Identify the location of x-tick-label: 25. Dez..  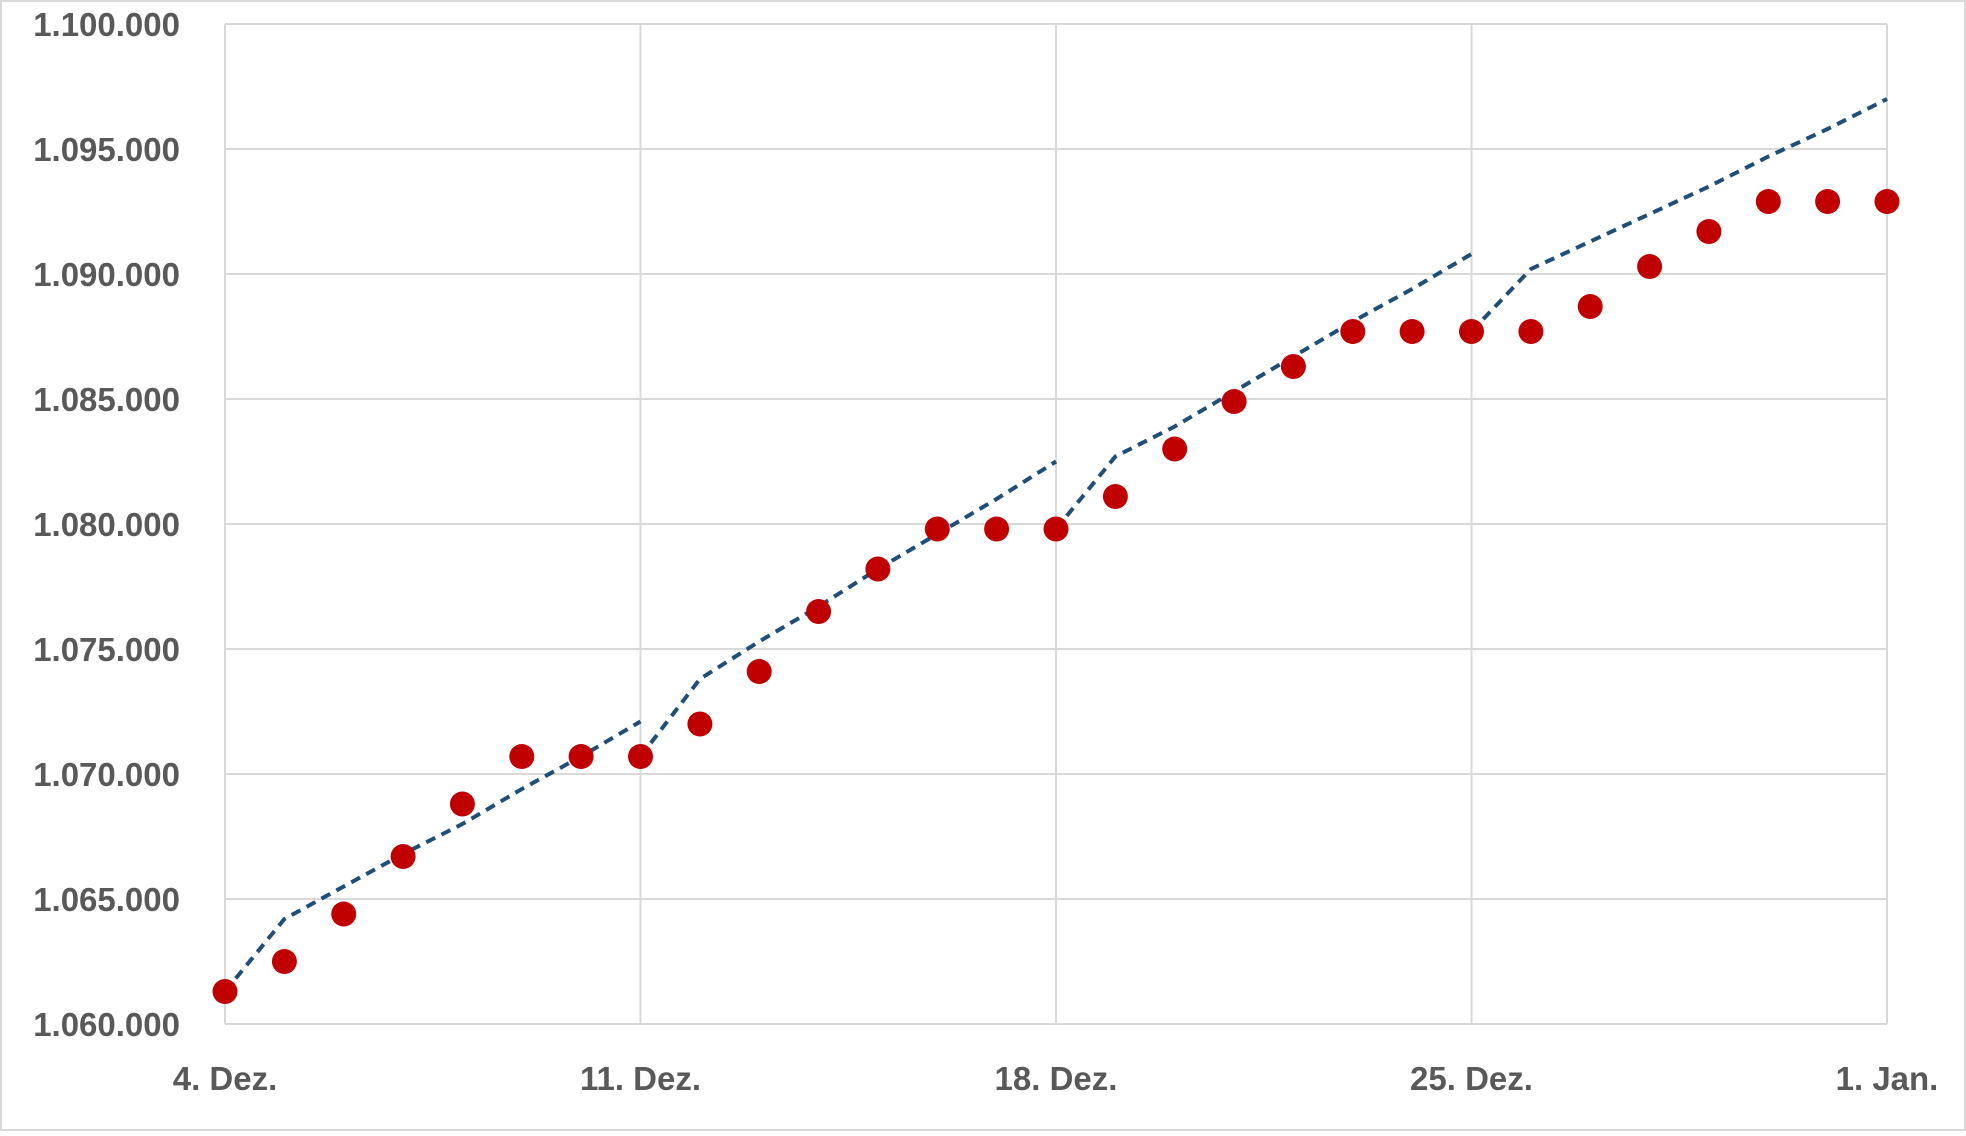
(1471, 1078).